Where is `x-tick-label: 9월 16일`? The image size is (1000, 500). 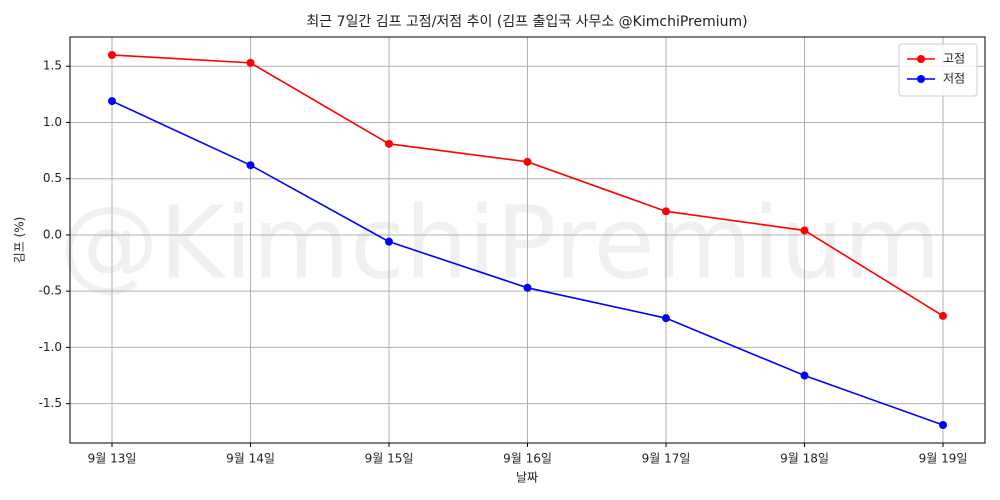 x-tick-label: 9월 16일 is located at coordinates (527, 459).